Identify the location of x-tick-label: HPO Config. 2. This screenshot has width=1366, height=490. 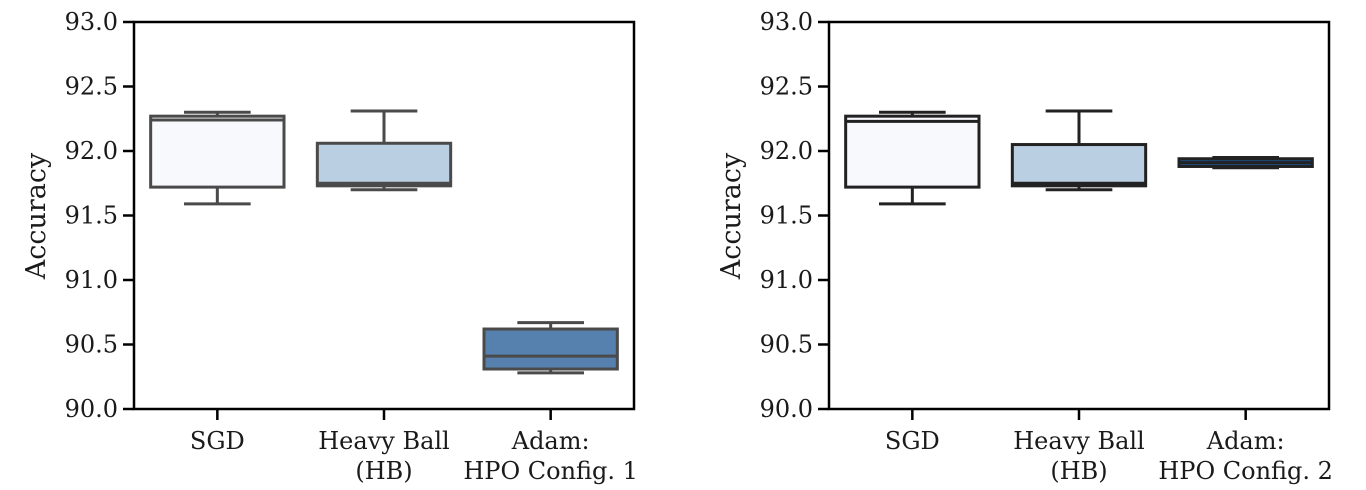
(1245, 471).